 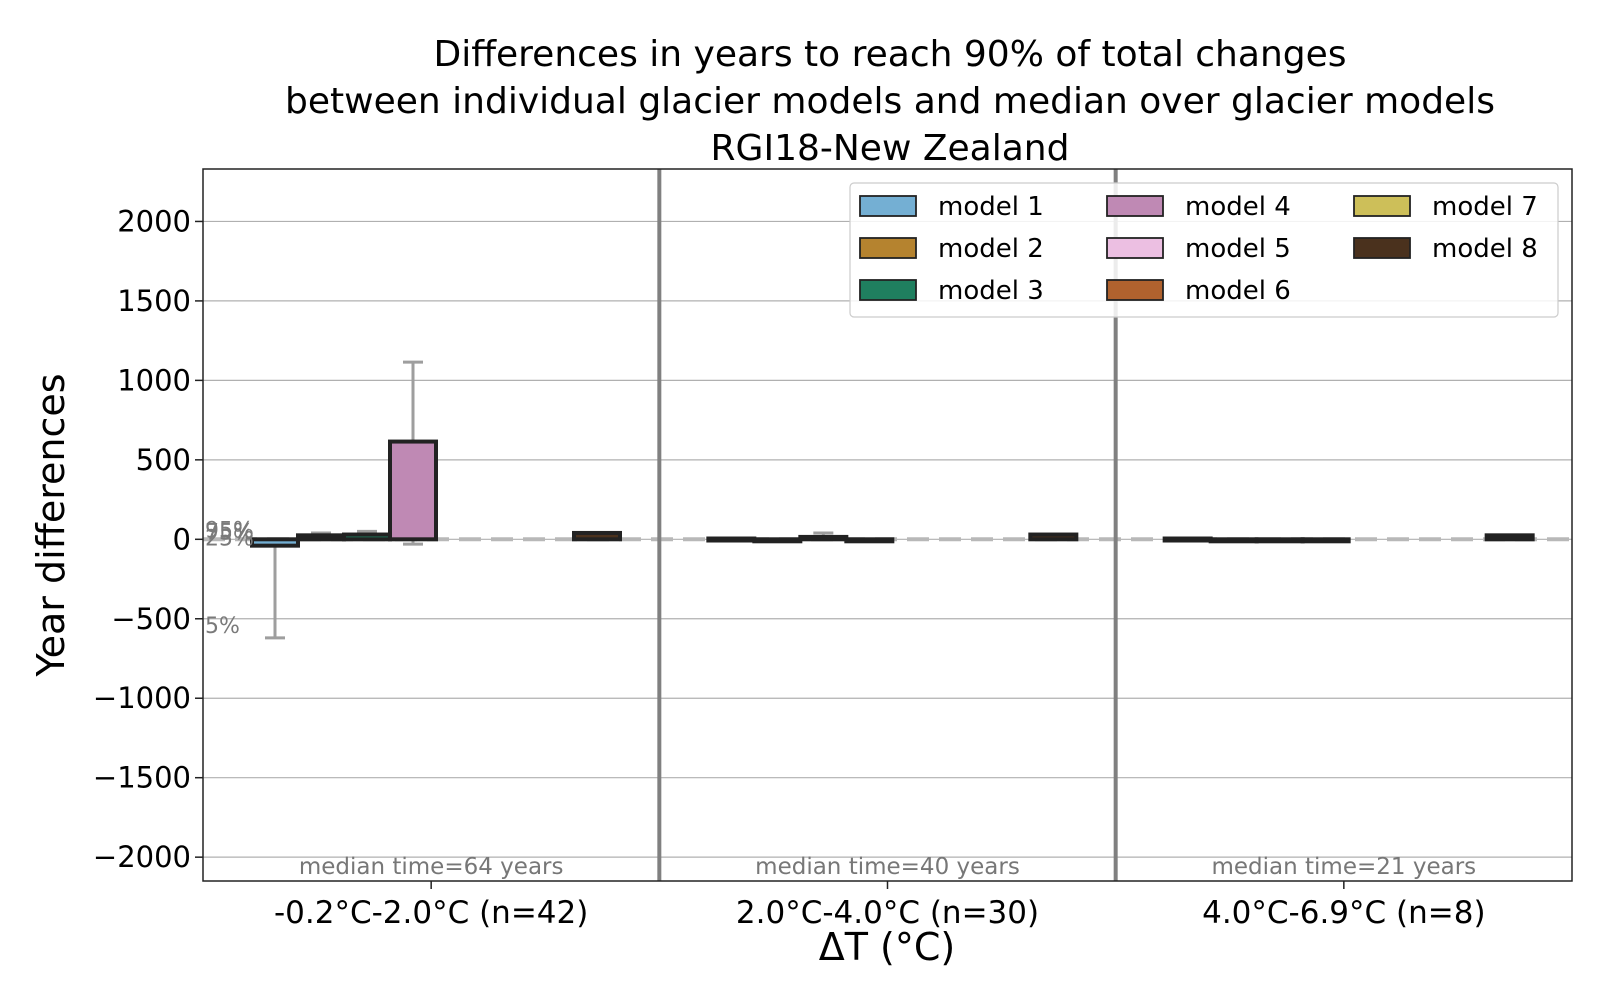 What do you see at coordinates (431, 913) in the screenshot?
I see `x-category-label: -0.2°C-2.0°C (n=42)` at bounding box center [431, 913].